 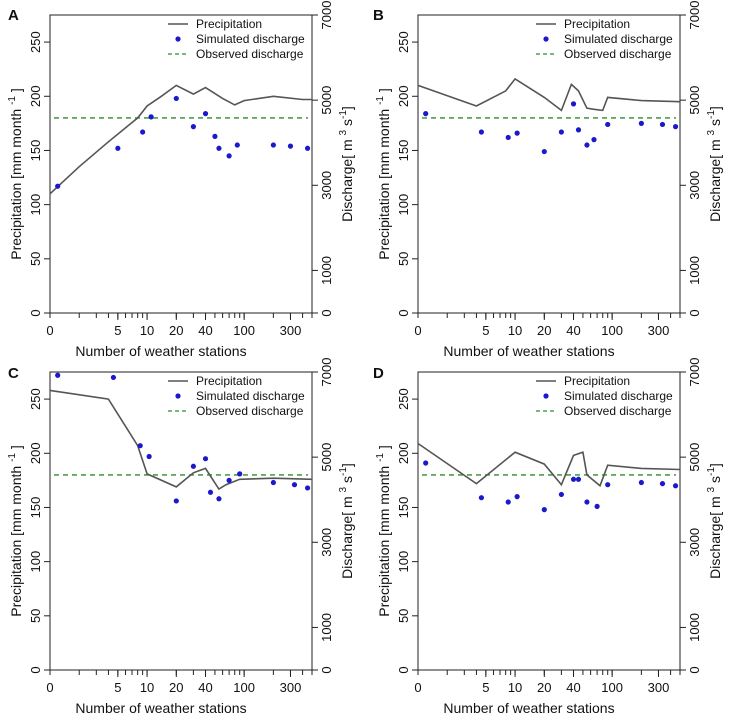 What do you see at coordinates (403, 259) in the screenshot?
I see `y-left-tick-label: 50` at bounding box center [403, 259].